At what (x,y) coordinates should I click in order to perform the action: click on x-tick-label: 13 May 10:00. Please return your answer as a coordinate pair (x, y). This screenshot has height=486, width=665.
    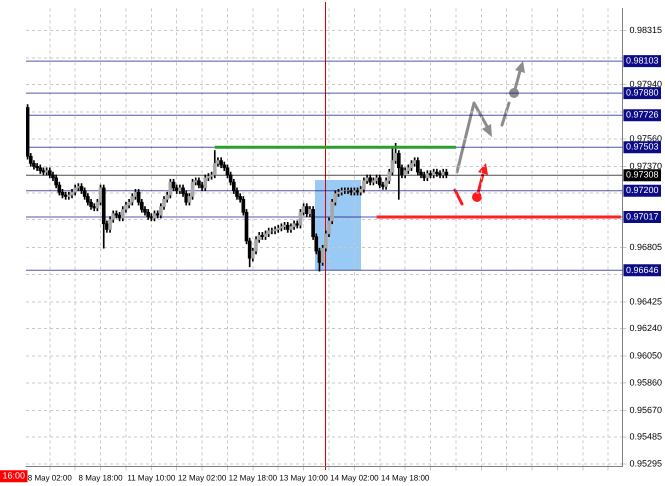
    Looking at the image, I should click on (303, 477).